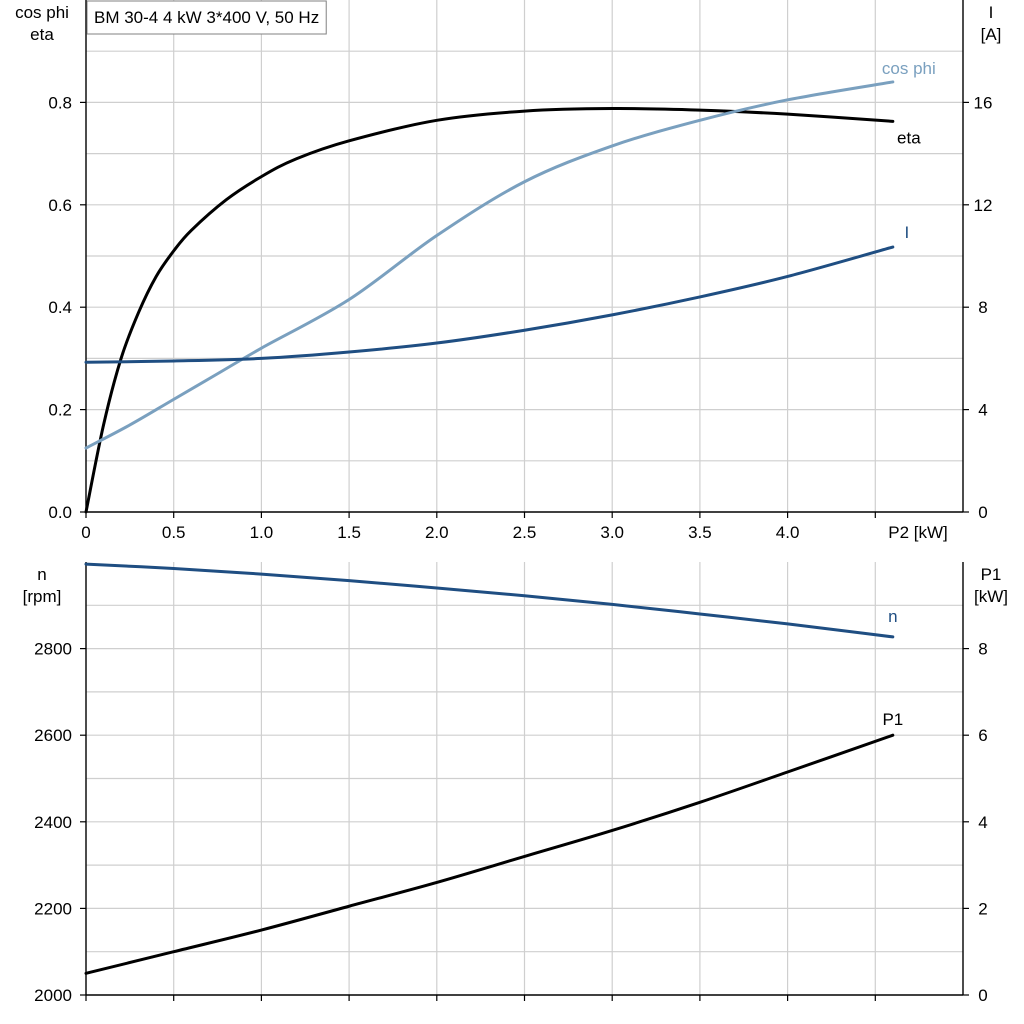 The height and width of the screenshot is (1024, 1024). What do you see at coordinates (909, 137) in the screenshot?
I see `series-label-eta: eta` at bounding box center [909, 137].